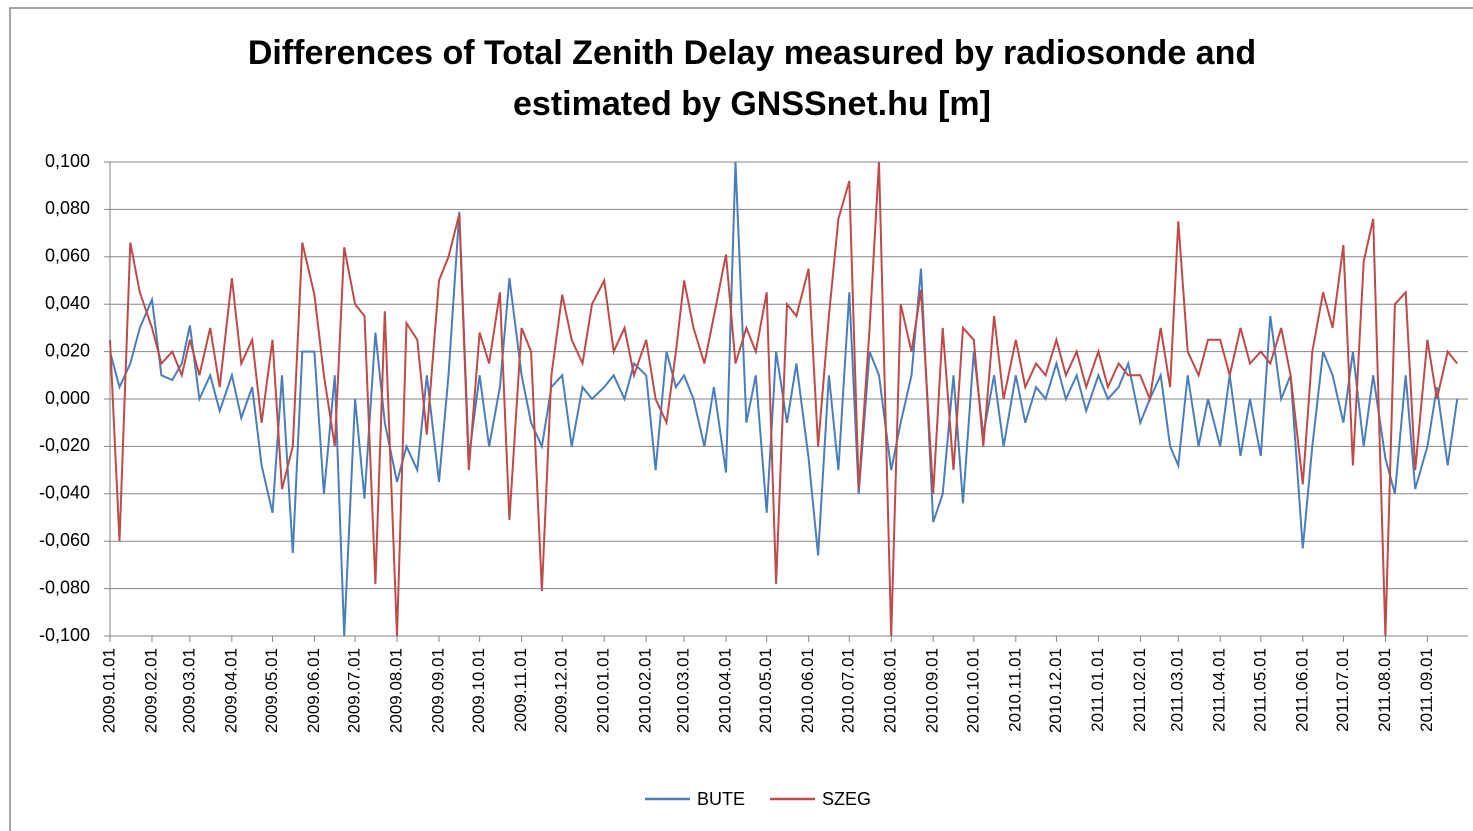  What do you see at coordinates (520, 690) in the screenshot?
I see `x-tick-label: 2009.11.01` at bounding box center [520, 690].